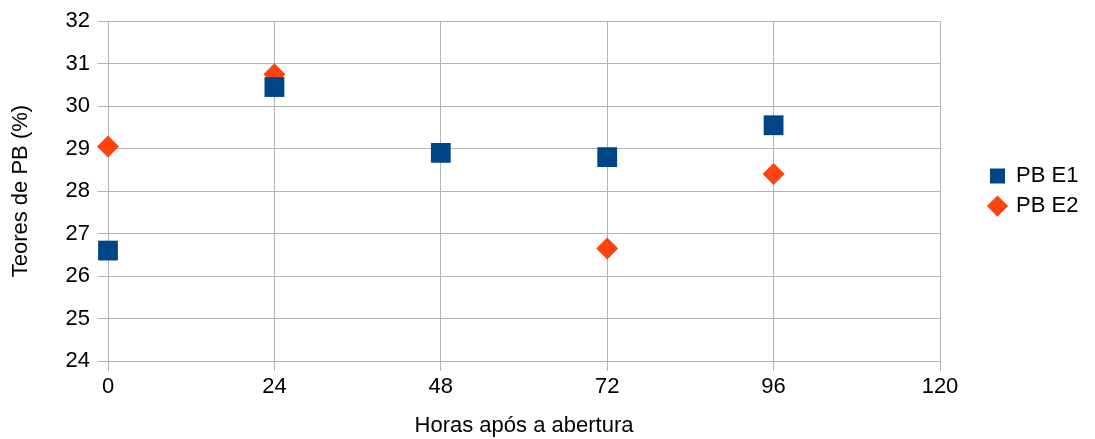 The image size is (1095, 439). What do you see at coordinates (77, 360) in the screenshot?
I see `y-tick-label: 24` at bounding box center [77, 360].